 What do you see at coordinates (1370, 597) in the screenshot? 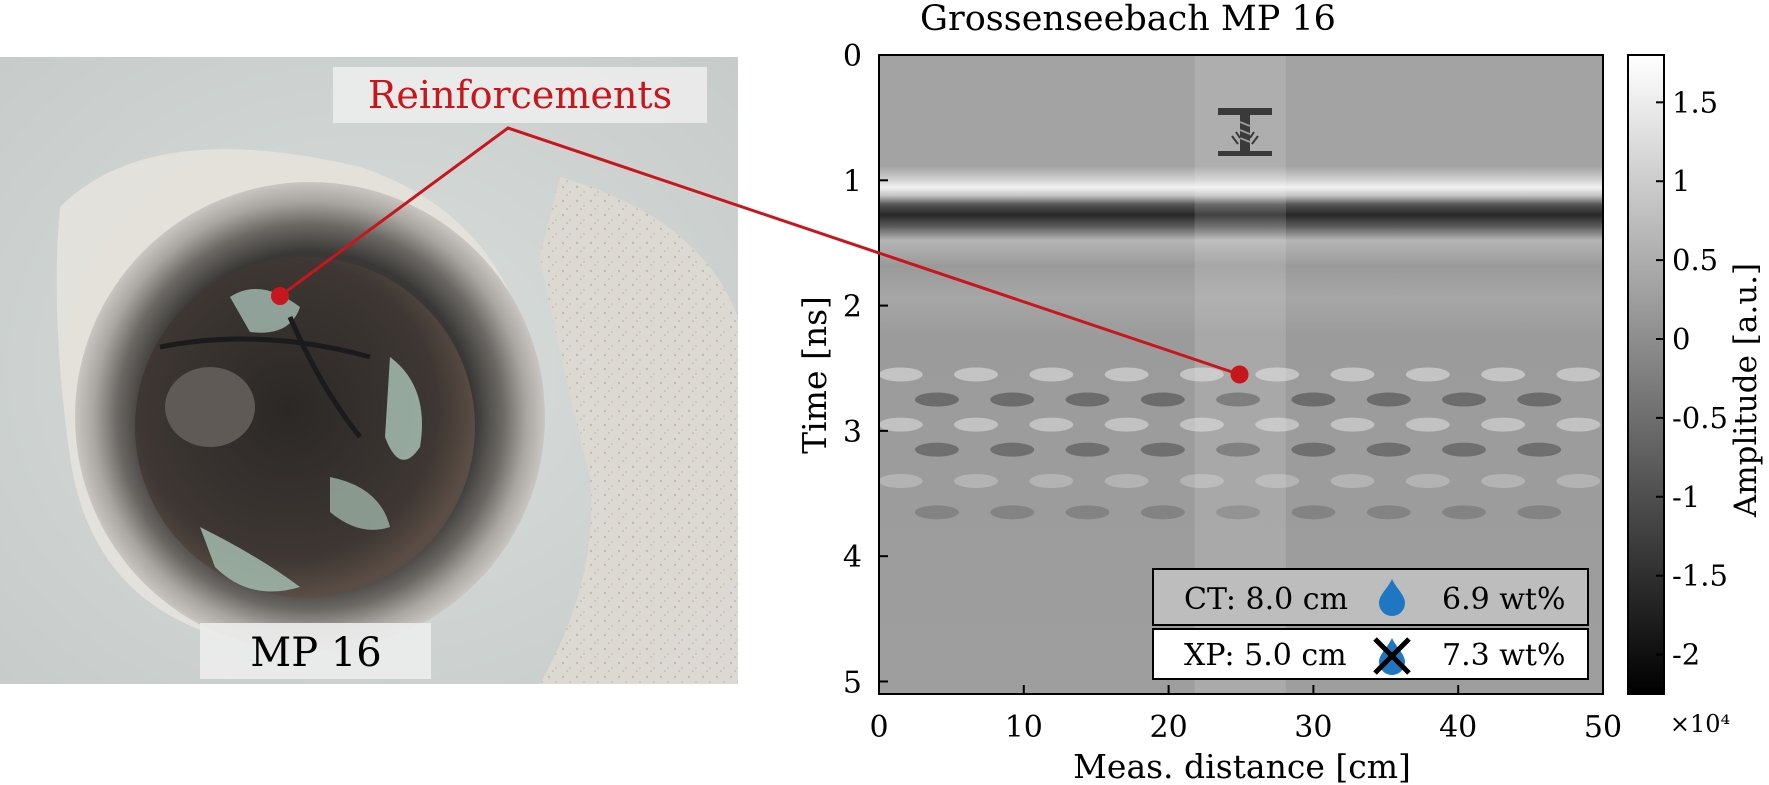
I see `legend-entry-ct-box` at bounding box center [1370, 597].